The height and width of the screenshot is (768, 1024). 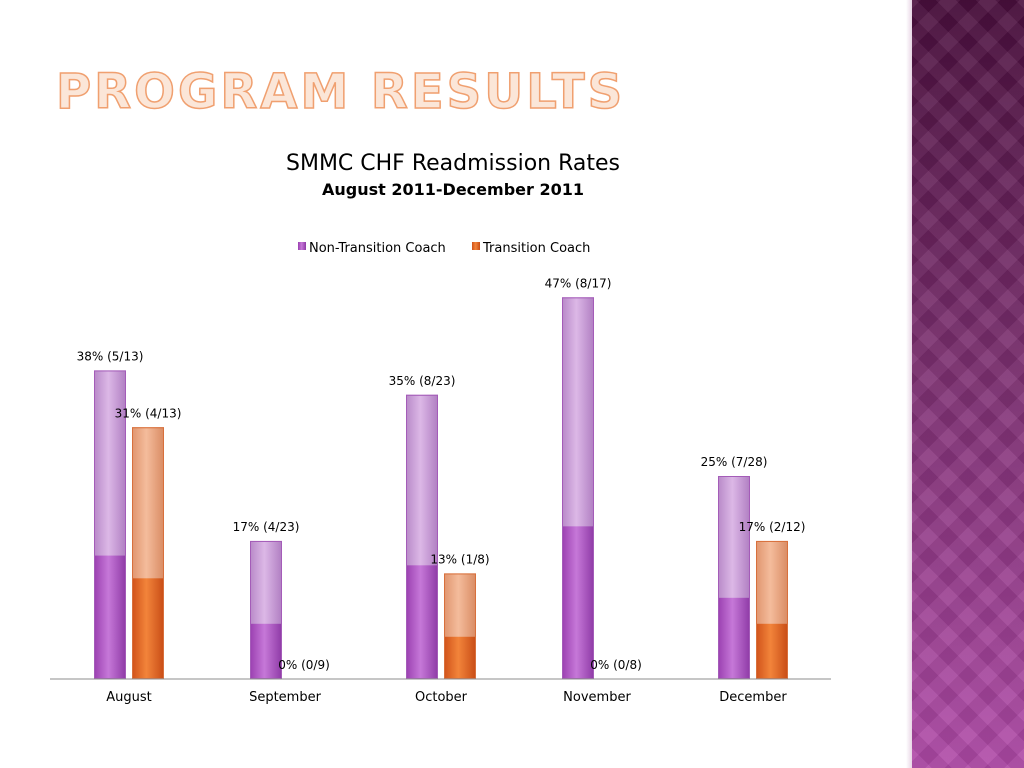 I want to click on slide-title: Program Results, so click(x=340, y=92).